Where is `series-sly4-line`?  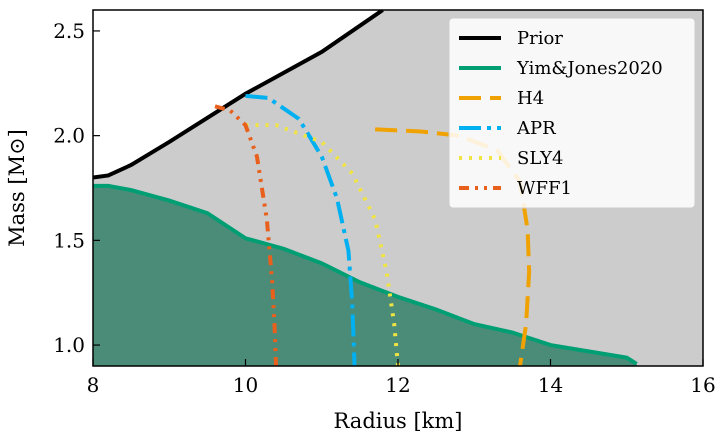 series-sly4-line is located at coordinates (322, 244).